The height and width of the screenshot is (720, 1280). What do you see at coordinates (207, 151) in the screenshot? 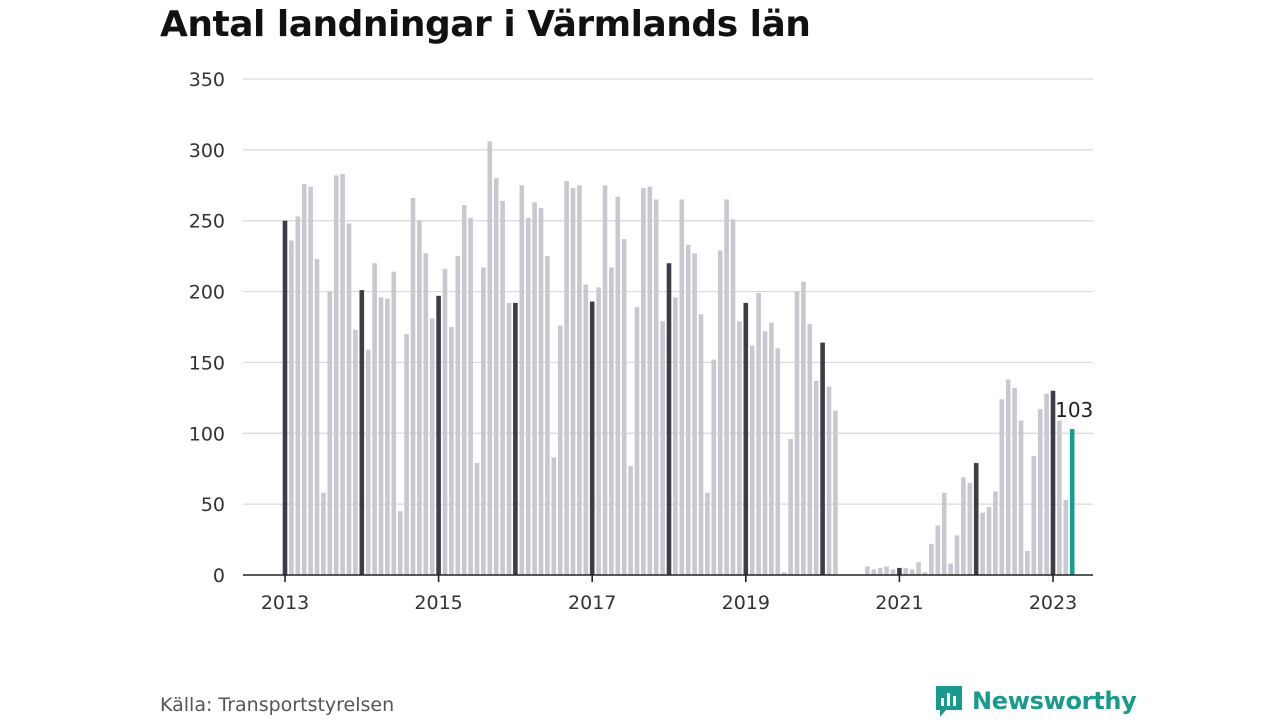
I see `y-tick-label: 300` at bounding box center [207, 151].